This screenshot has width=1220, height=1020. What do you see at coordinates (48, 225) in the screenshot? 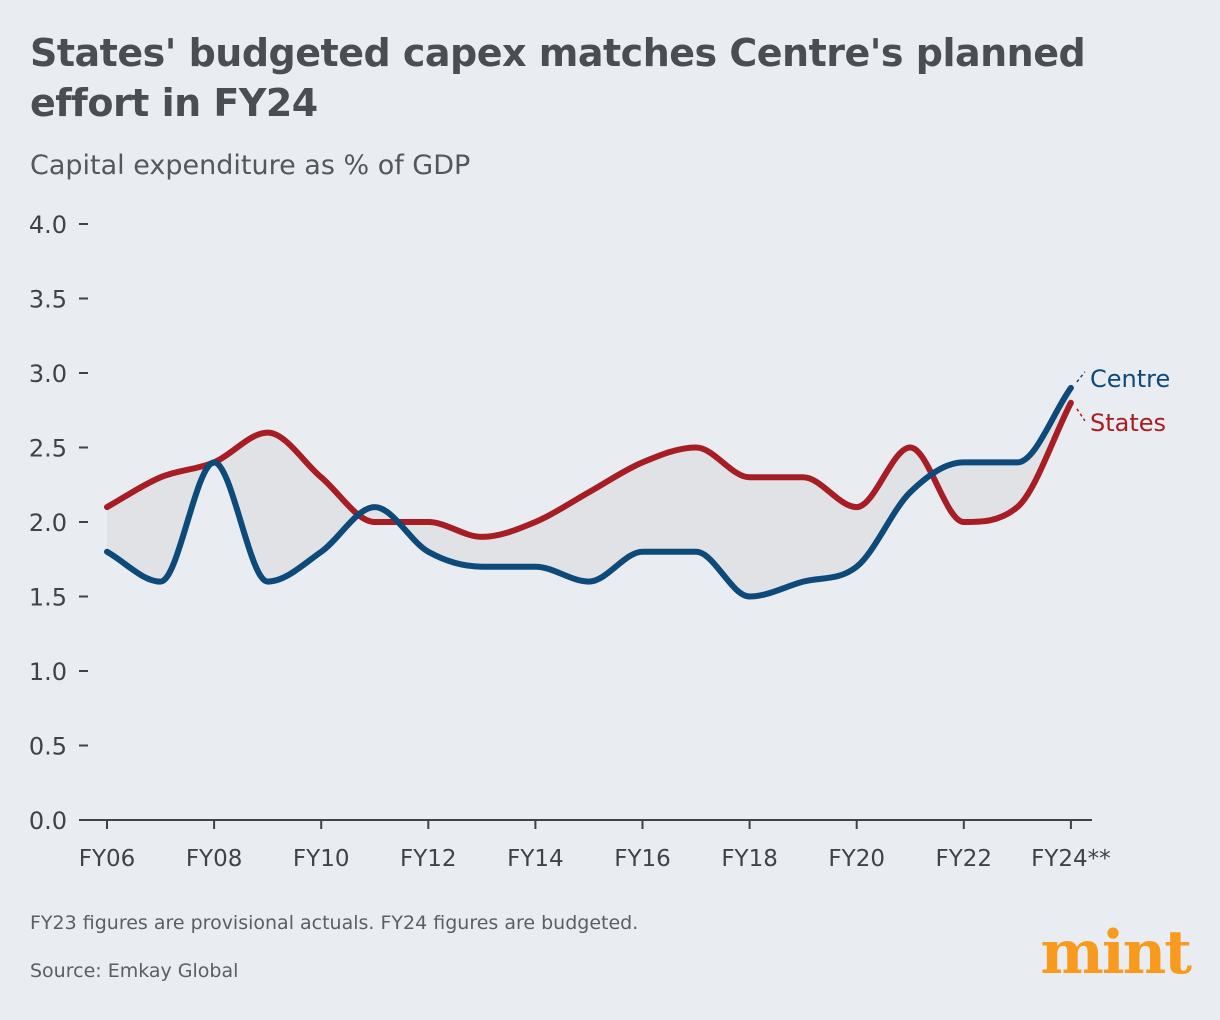
I see `y-tick-label: 4.0` at bounding box center [48, 225].